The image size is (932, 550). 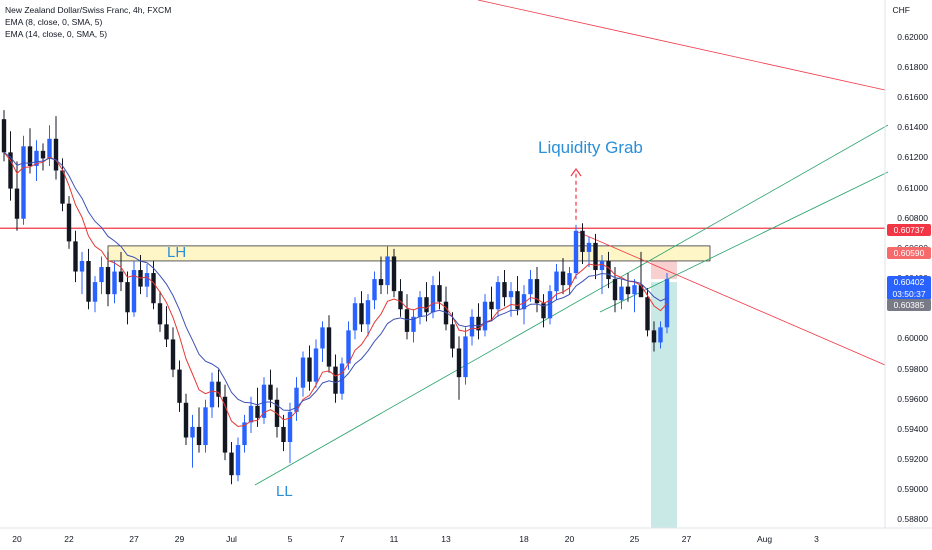 I want to click on lower-high-label: LH, so click(x=177, y=252).